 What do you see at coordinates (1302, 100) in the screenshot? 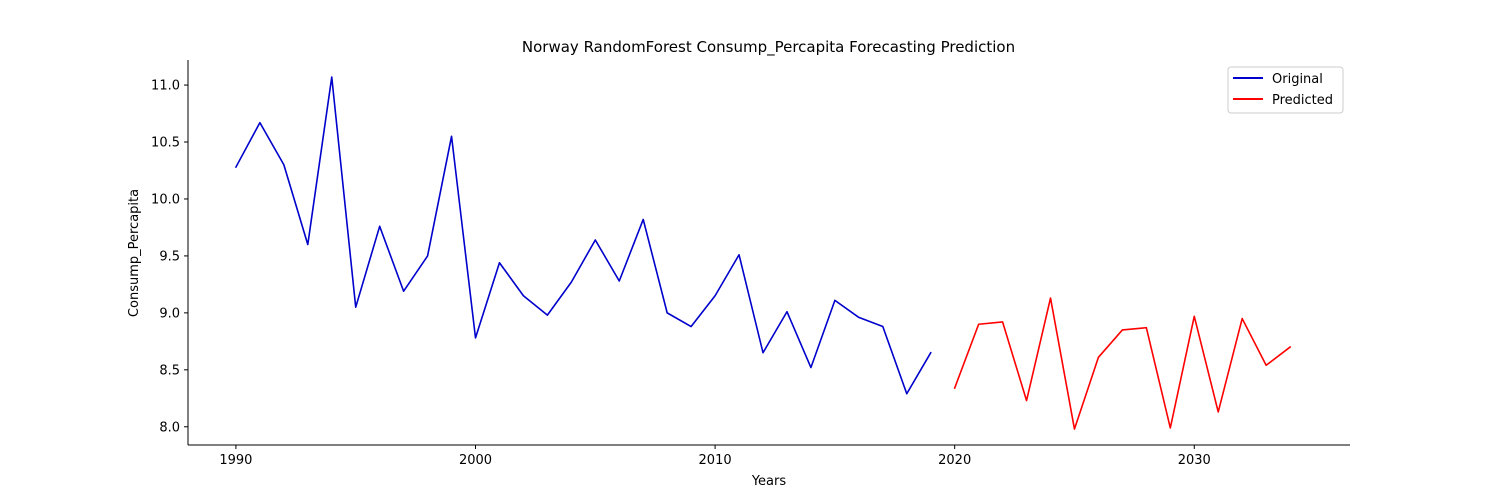
I see `legend-label-predicted: Predicted` at bounding box center [1302, 100].